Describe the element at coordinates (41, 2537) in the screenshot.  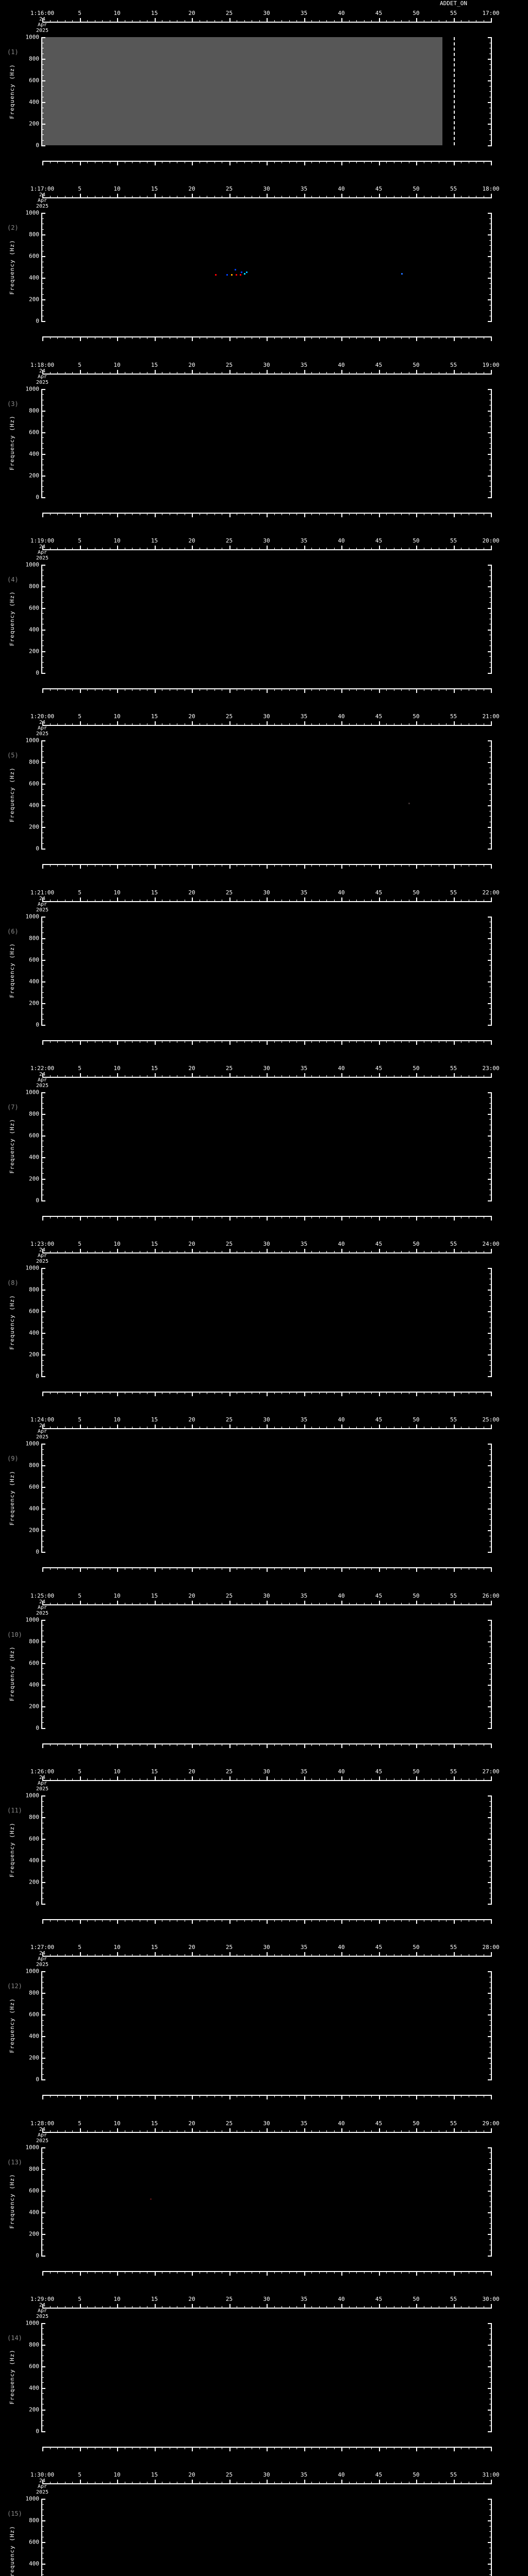
I see `y-axis-left-spine` at that location.